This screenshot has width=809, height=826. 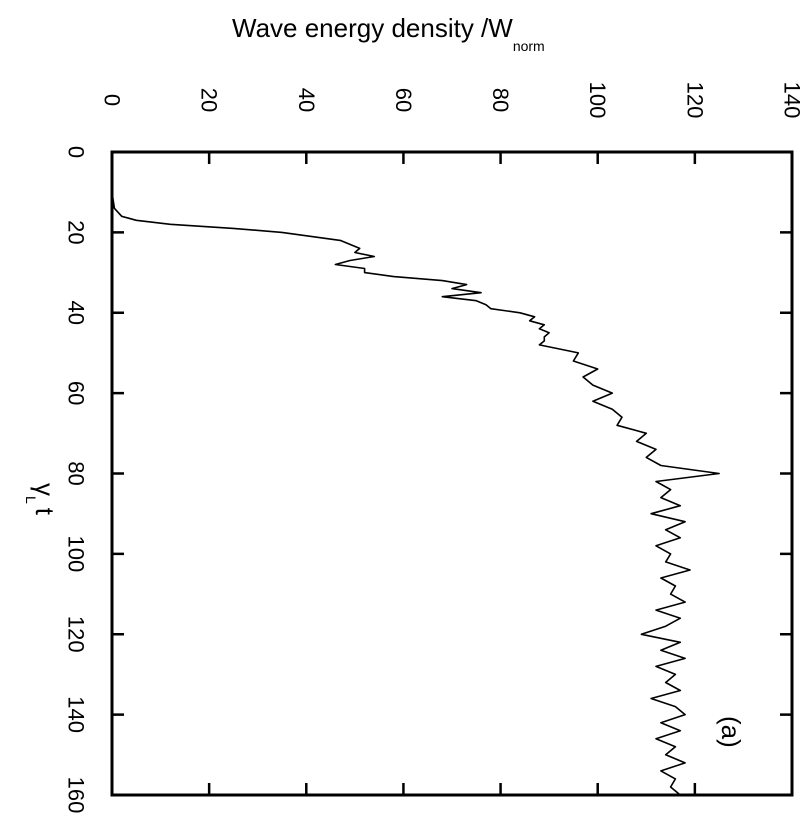 What do you see at coordinates (500, 100) in the screenshot?
I see `y-tick-label: 80` at bounding box center [500, 100].